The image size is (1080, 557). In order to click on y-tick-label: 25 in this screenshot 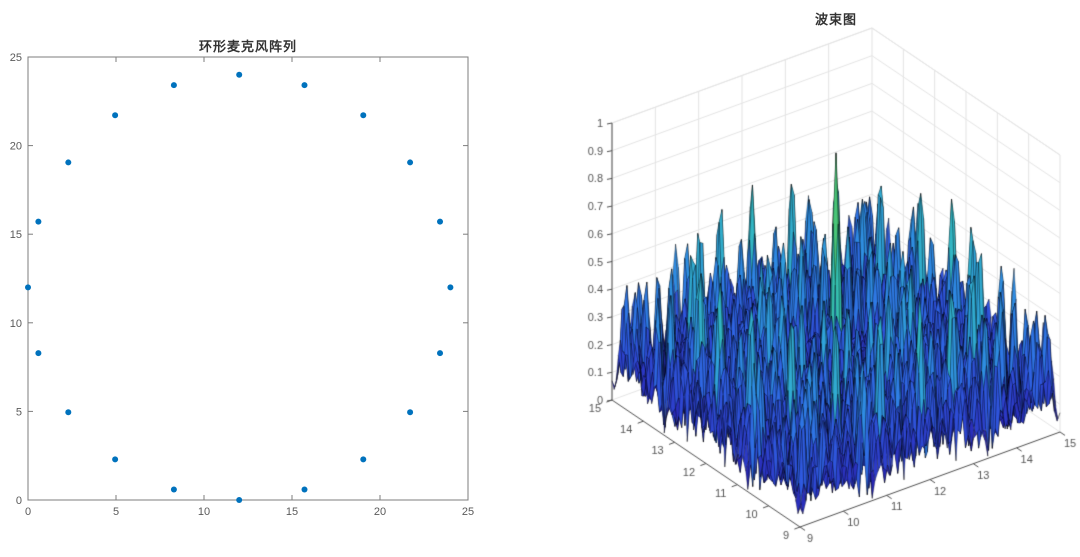, I will do `click(16, 58)`.